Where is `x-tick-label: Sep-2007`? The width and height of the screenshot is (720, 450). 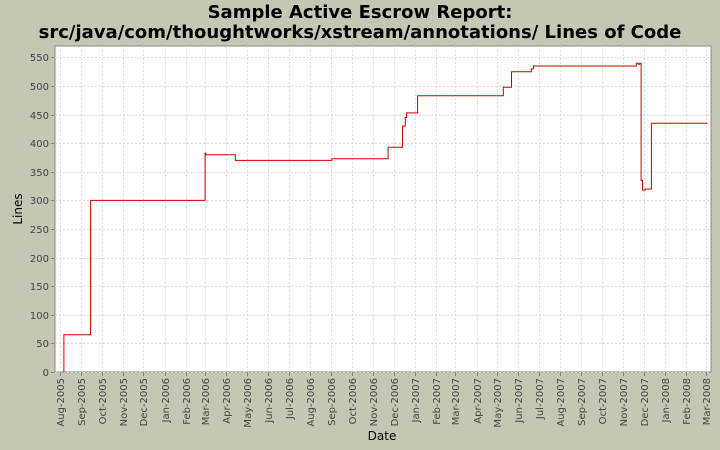 x-tick-label: Sep-2007 is located at coordinates (582, 402).